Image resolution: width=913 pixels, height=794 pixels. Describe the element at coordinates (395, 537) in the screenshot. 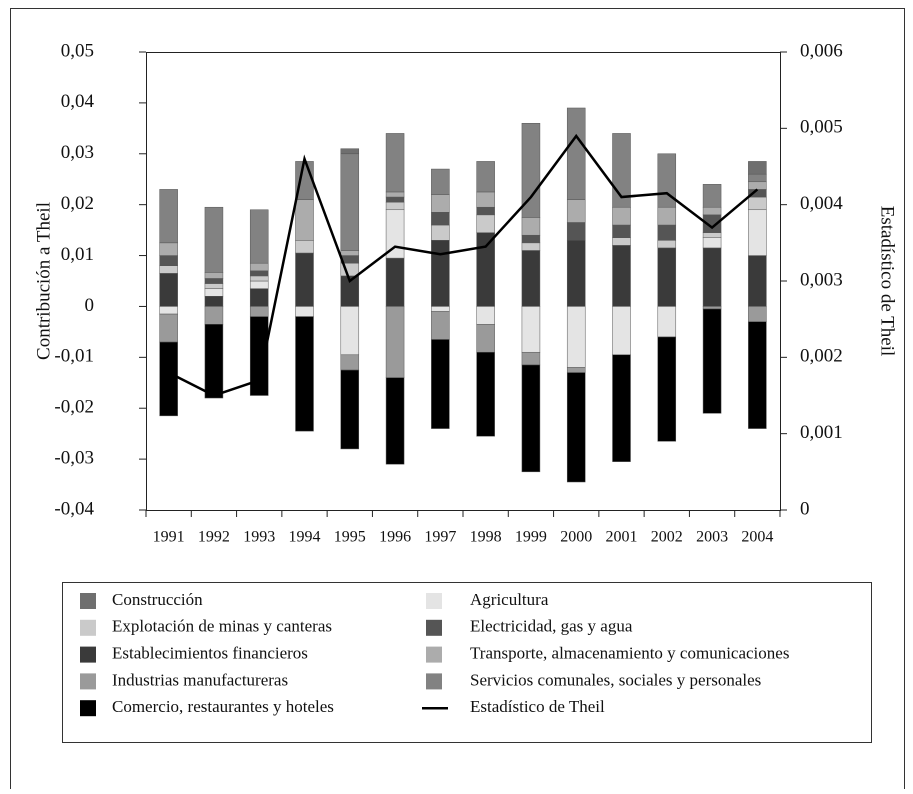

I see `x-tick-label: 1996` at that location.